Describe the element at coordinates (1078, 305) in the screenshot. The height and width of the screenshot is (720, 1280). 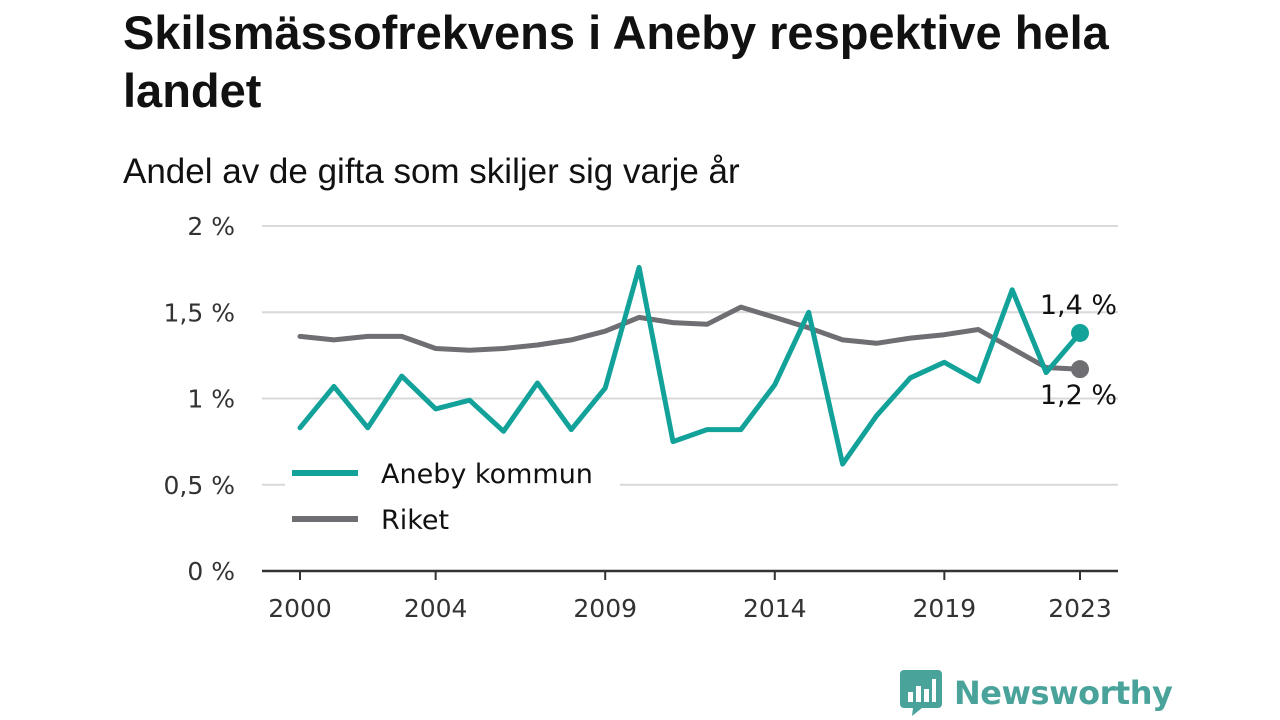
I see `end-label-aneby: 1,4 %` at that location.